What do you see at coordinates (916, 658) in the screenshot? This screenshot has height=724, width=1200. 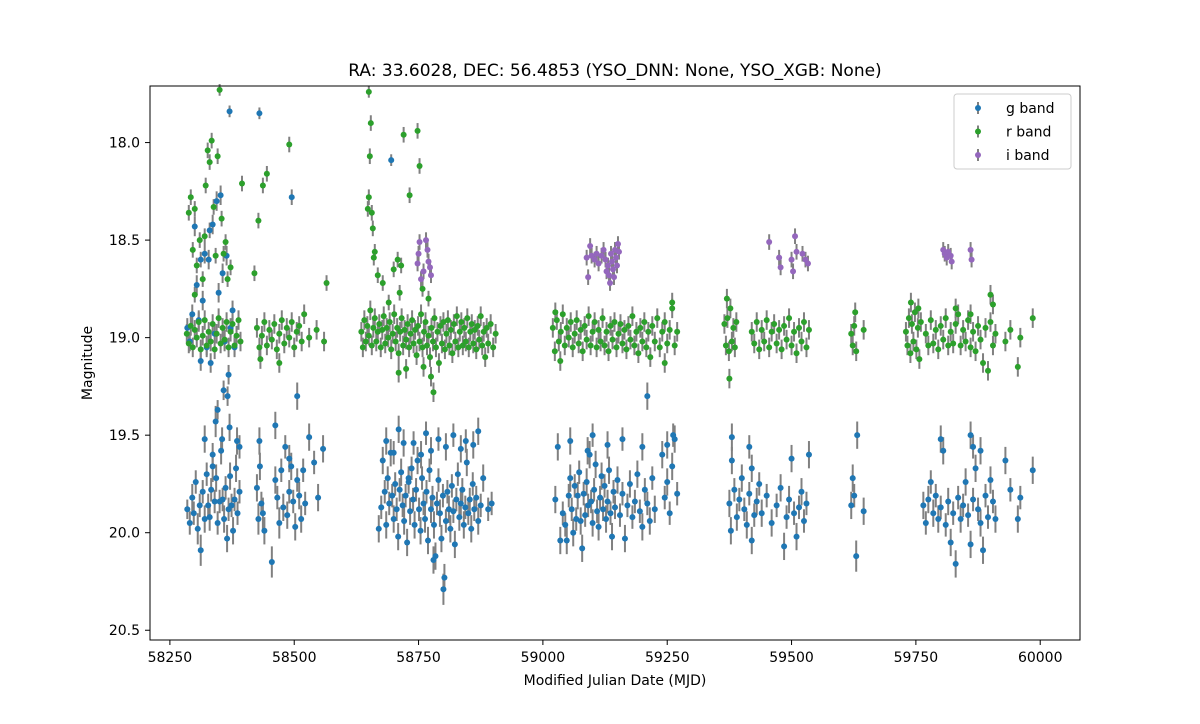 I see `x-tick-label: 59750` at bounding box center [916, 658].